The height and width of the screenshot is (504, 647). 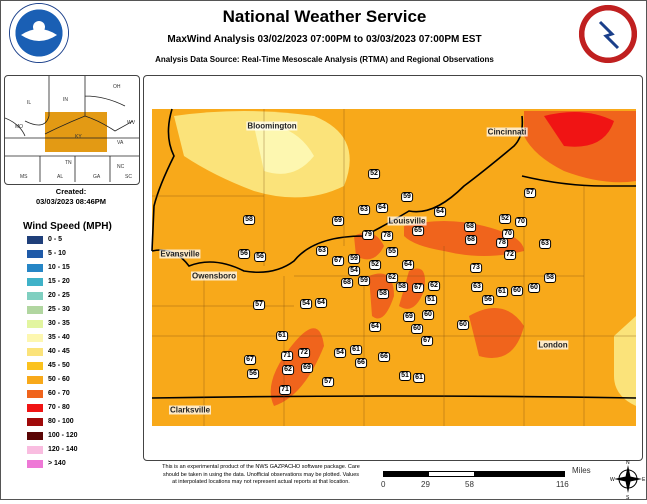 What do you see at coordinates (29, 103) in the screenshot?
I see `state-label: IL` at bounding box center [29, 103].